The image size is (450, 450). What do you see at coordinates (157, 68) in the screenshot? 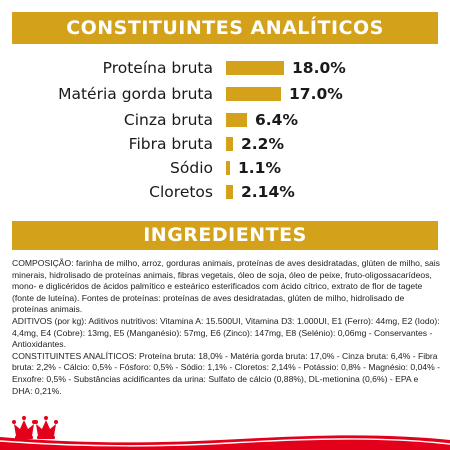
I see `analysis-label: Proteína bruta` at bounding box center [157, 68].